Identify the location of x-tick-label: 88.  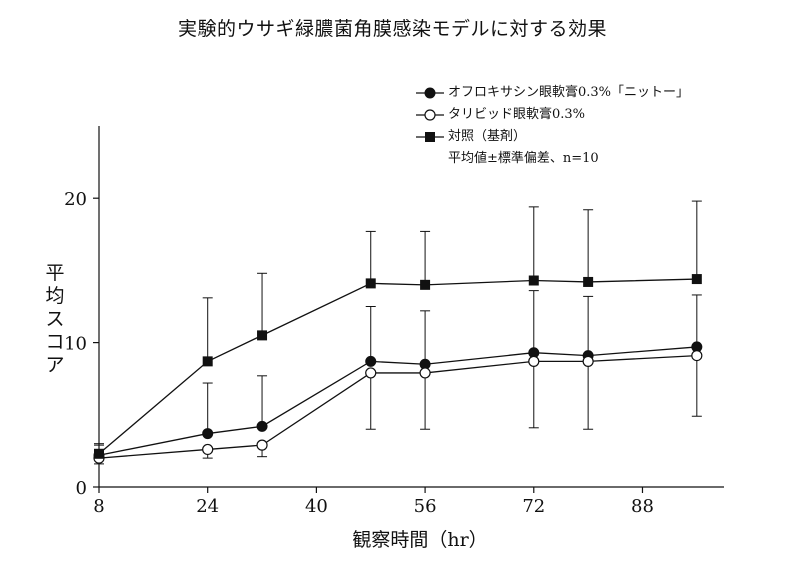
(642, 506).